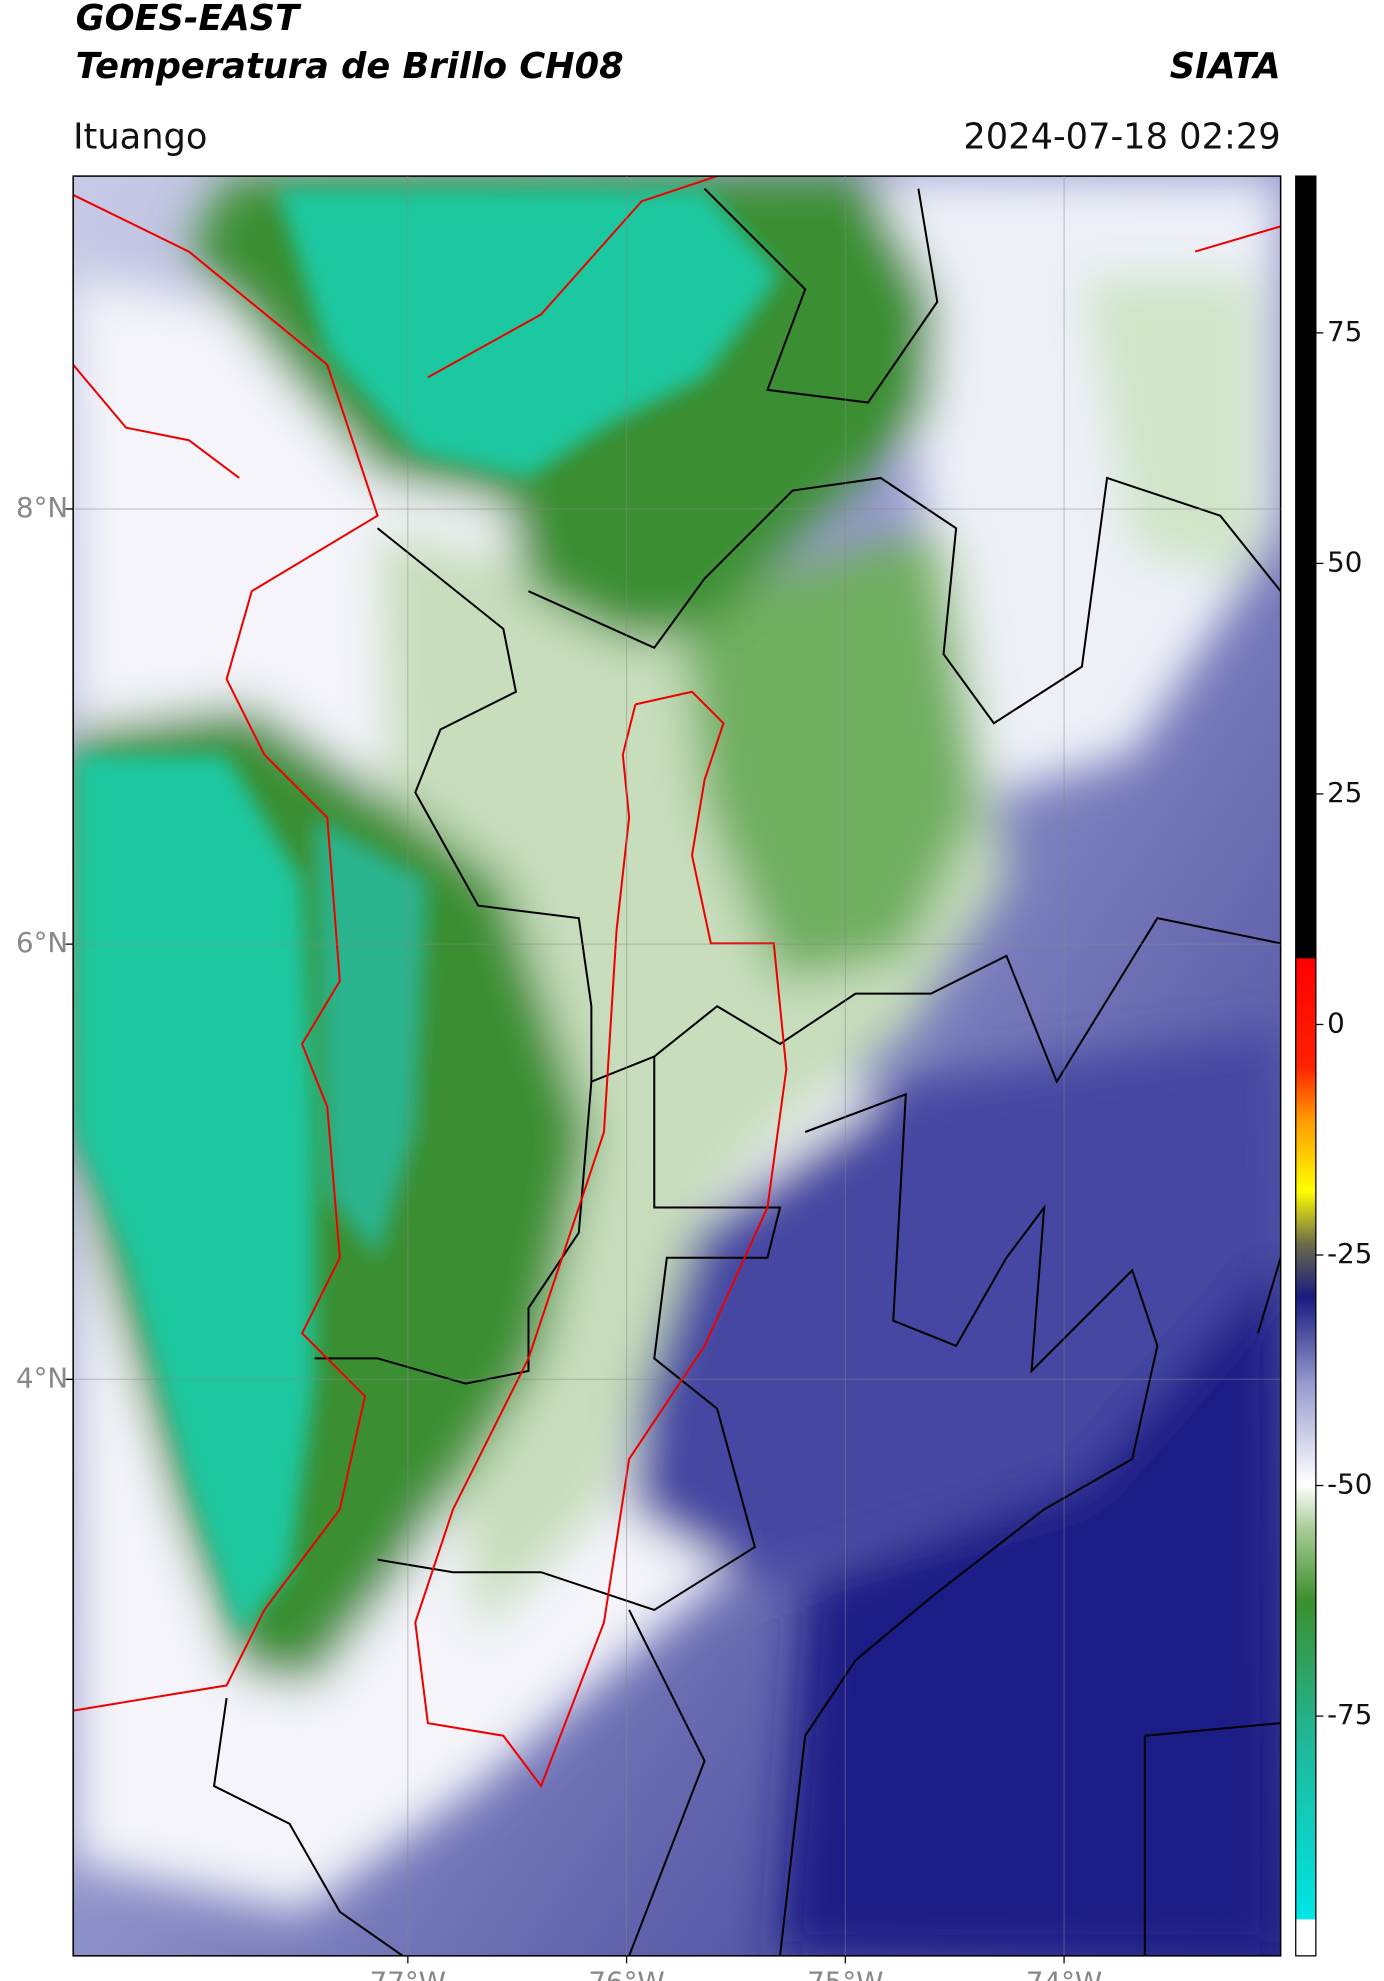  What do you see at coordinates (1349, 1253) in the screenshot?
I see `colorbar-label: -25` at bounding box center [1349, 1253].